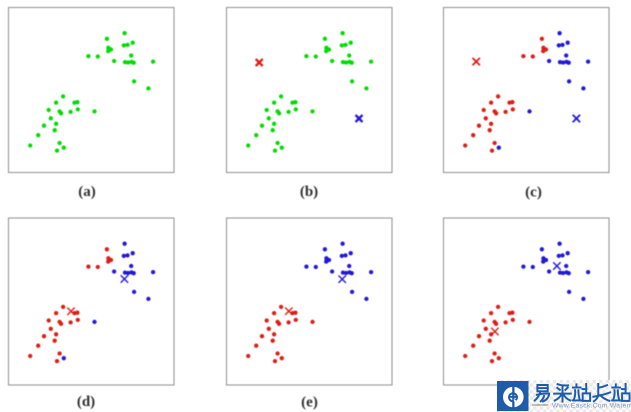  Describe the element at coordinates (309, 403) in the screenshot. I see `svg-text: (e)` at that location.